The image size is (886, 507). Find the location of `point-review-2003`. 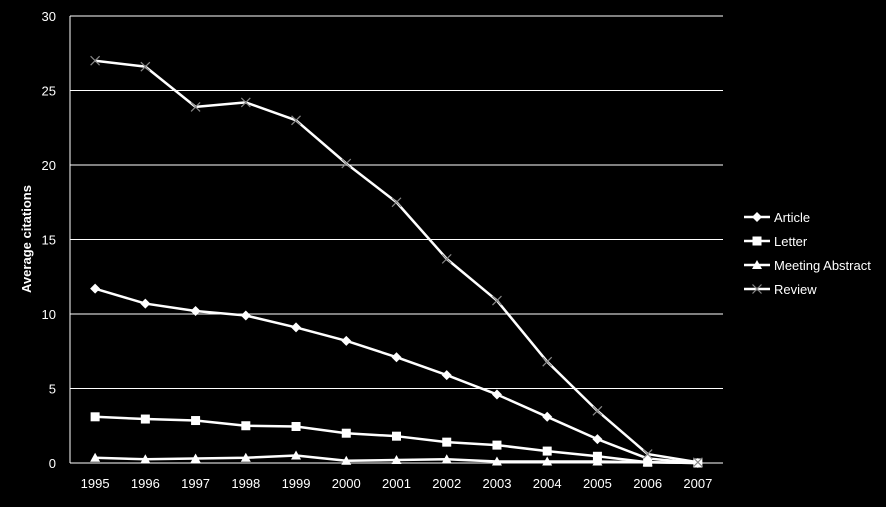

point-review-2003 is located at coordinates (497, 300).